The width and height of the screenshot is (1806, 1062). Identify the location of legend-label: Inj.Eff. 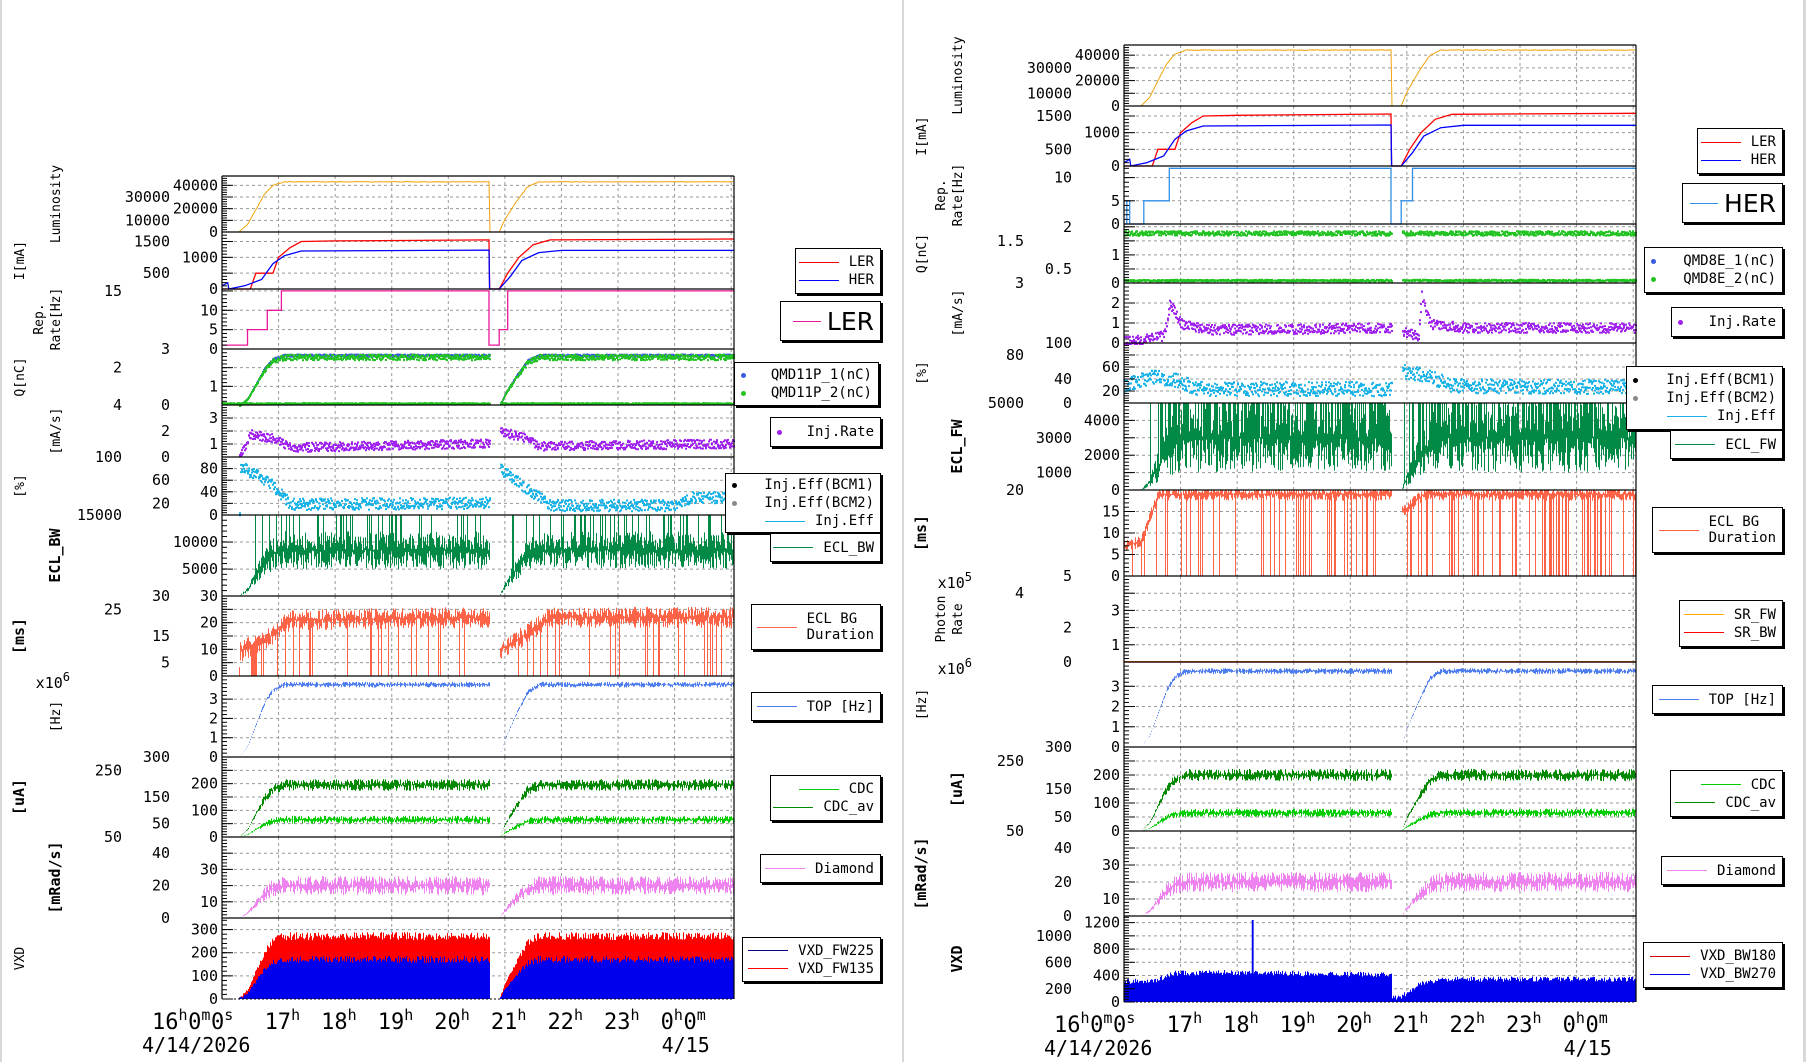
(1746, 416).